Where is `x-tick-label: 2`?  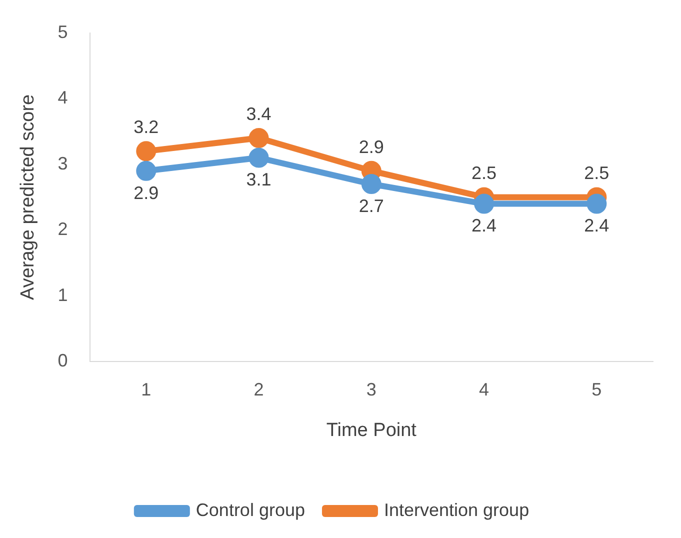 x-tick-label: 2 is located at coordinates (259, 389).